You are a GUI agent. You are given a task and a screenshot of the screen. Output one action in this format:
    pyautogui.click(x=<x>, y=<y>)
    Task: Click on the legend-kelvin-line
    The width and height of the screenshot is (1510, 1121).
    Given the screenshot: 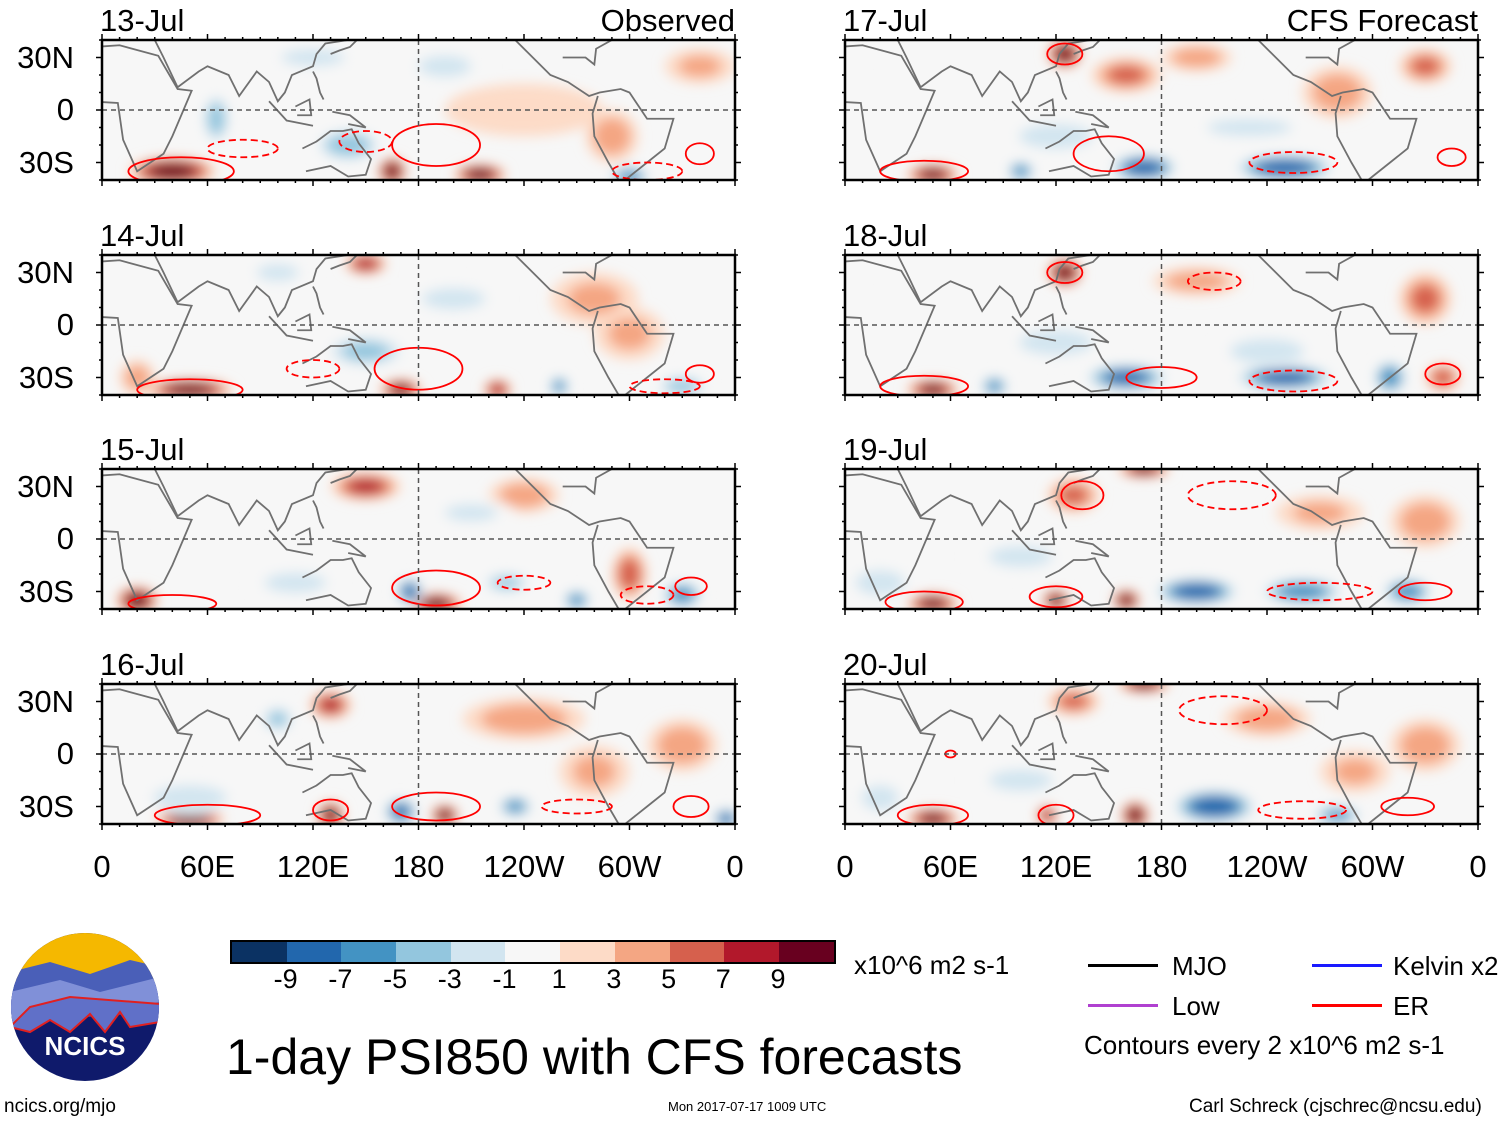 What is the action you would take?
    pyautogui.click(x=1347, y=965)
    